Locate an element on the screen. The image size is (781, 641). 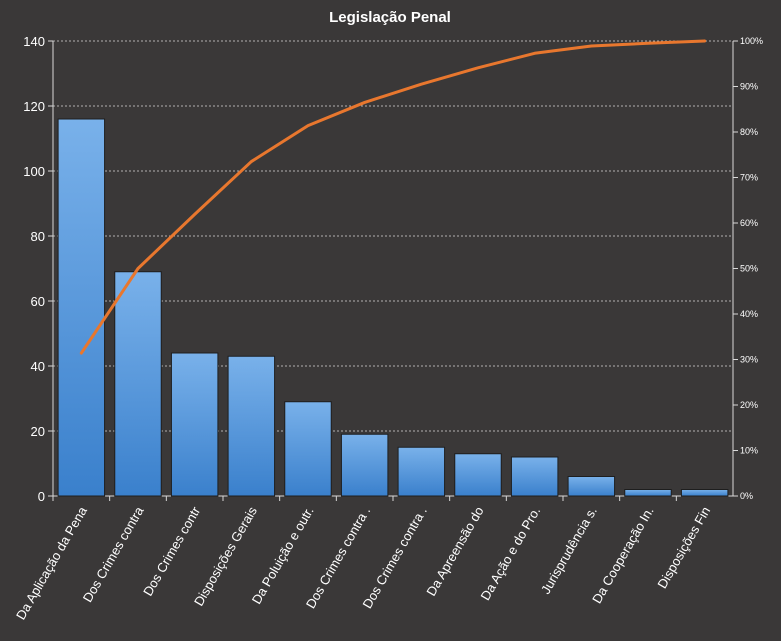
y2-tick-label: 40% is located at coordinates (749, 314).